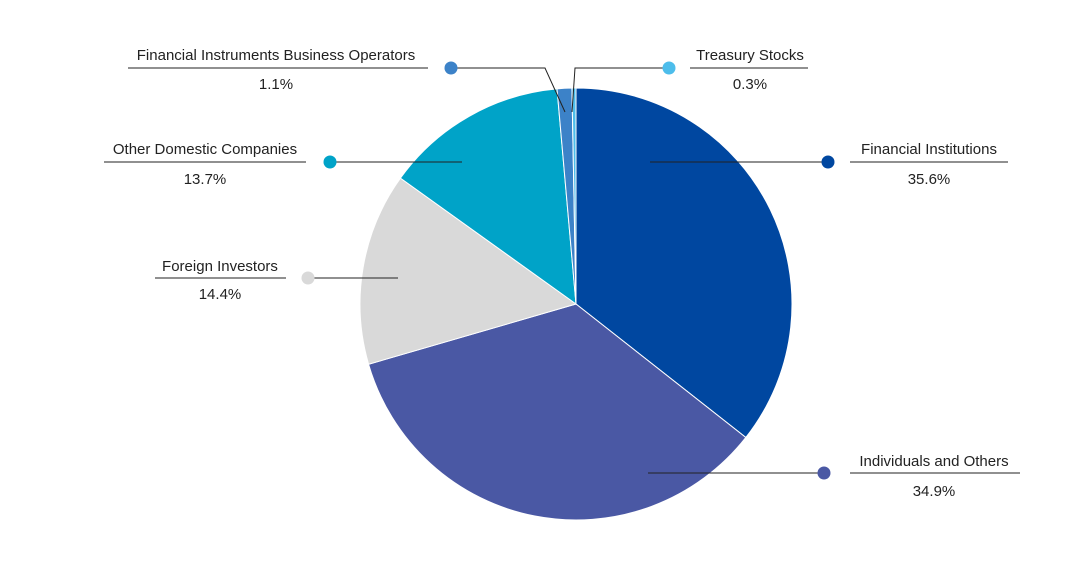 This screenshot has height=582, width=1092. Describe the element at coordinates (330, 162) in the screenshot. I see `callout-dot-other-domestic-companies` at that location.